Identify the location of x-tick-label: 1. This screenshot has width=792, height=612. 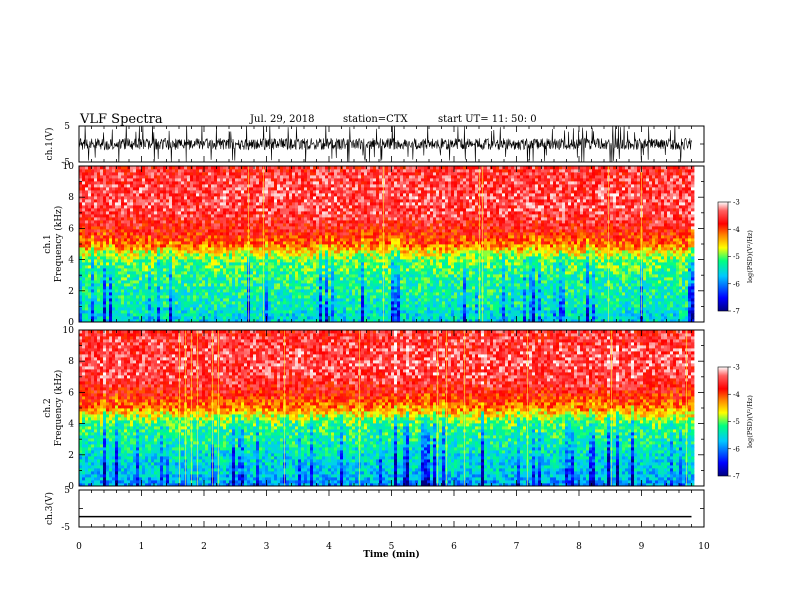
(142, 547).